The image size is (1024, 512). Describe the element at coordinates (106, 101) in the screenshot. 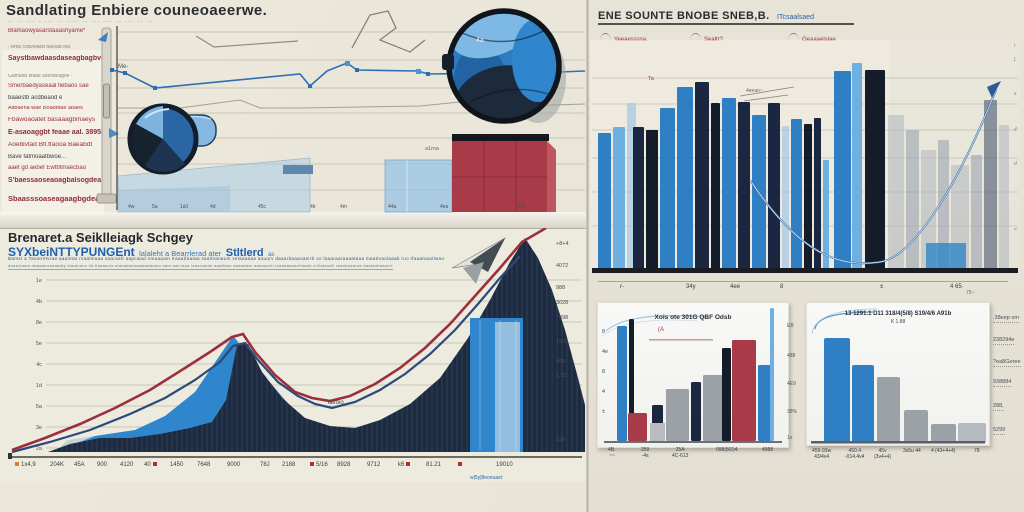

I see `slider-thumb` at that location.